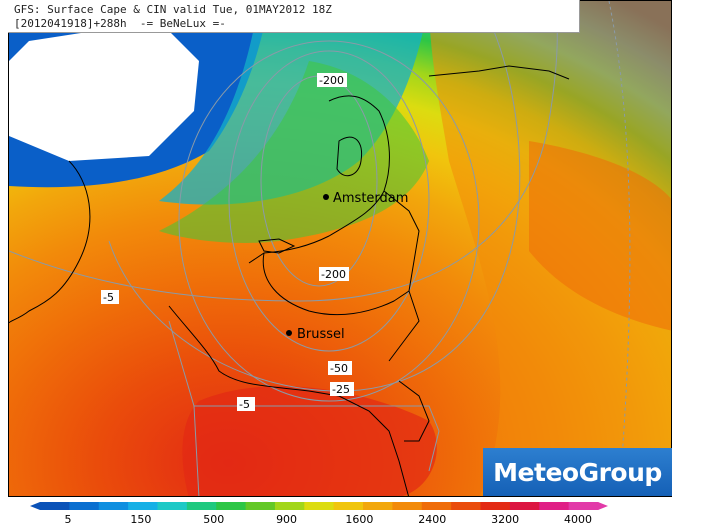 The width and height of the screenshot is (725, 526). What do you see at coordinates (619, 248) in the screenshot?
I see `cin-contour-far-east` at bounding box center [619, 248].